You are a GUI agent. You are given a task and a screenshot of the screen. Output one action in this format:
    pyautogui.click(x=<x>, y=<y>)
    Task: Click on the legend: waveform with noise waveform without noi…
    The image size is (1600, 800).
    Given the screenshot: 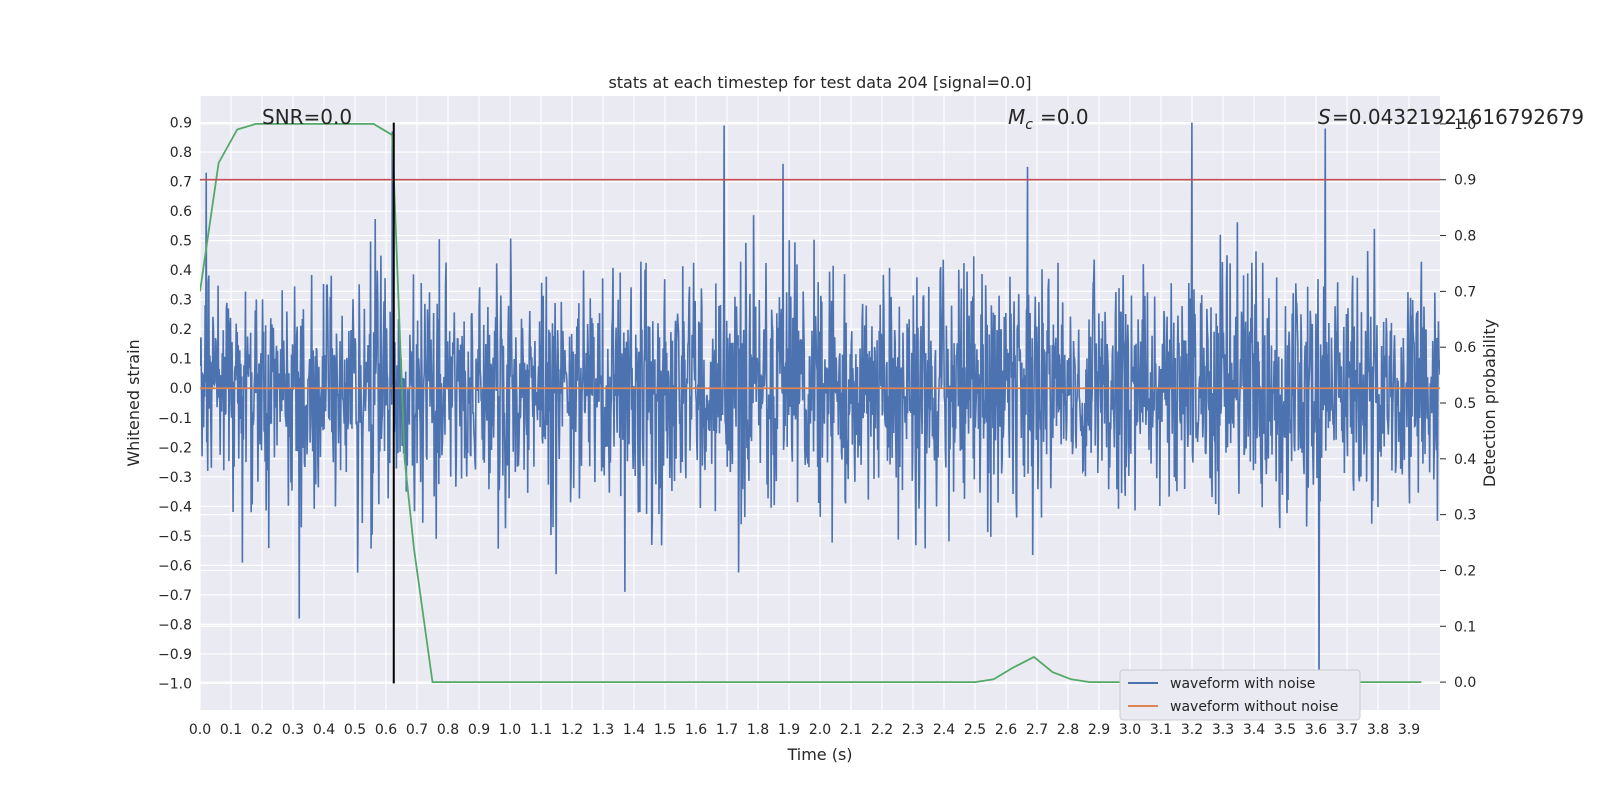 What is the action you would take?
    pyautogui.click(x=1240, y=695)
    